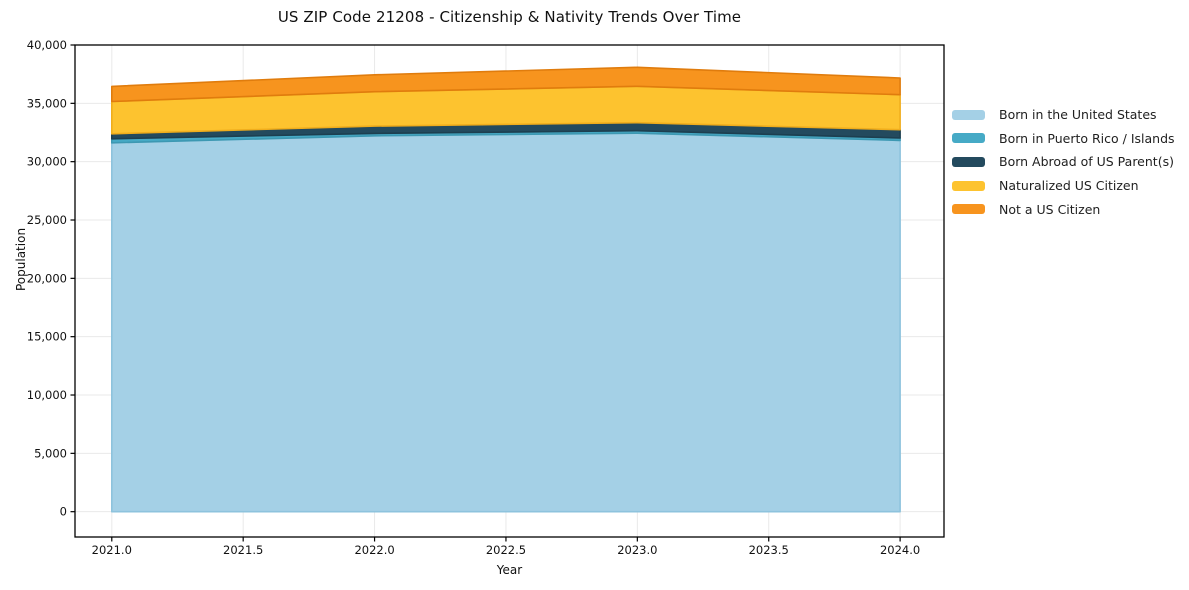 The width and height of the screenshot is (1189, 590). I want to click on x-tick-label: 2021.5, so click(243, 550).